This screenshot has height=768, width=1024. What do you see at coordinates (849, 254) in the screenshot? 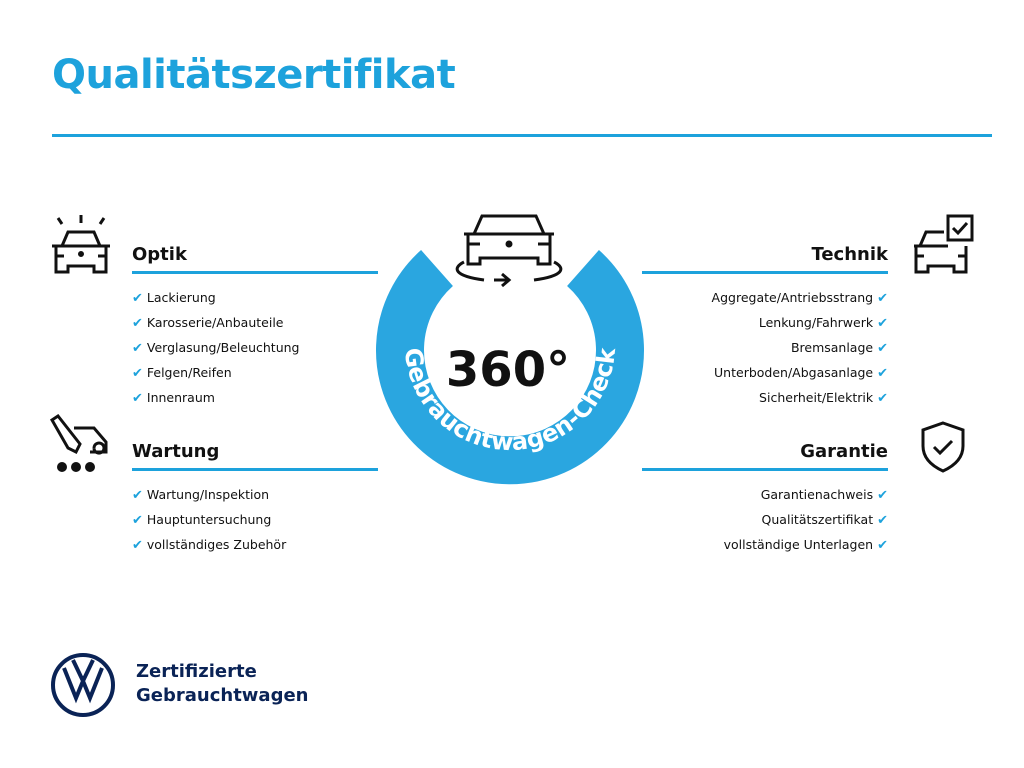
I see `section-heading: Technik` at bounding box center [849, 254].